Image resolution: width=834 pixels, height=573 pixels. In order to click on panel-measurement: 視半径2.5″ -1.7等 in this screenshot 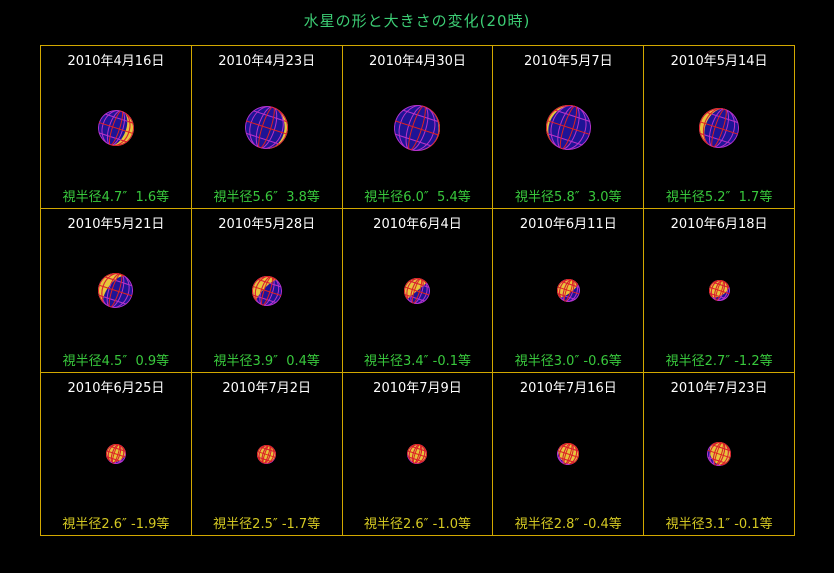, I will do `click(267, 524)`.